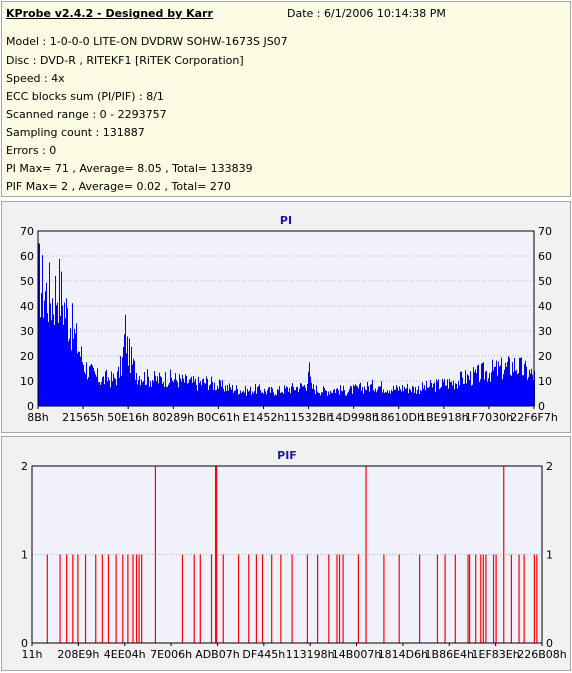 The width and height of the screenshot is (572, 673). Describe the element at coordinates (489, 417) in the screenshot. I see `x-tick-label: 1F7030h` at that location.